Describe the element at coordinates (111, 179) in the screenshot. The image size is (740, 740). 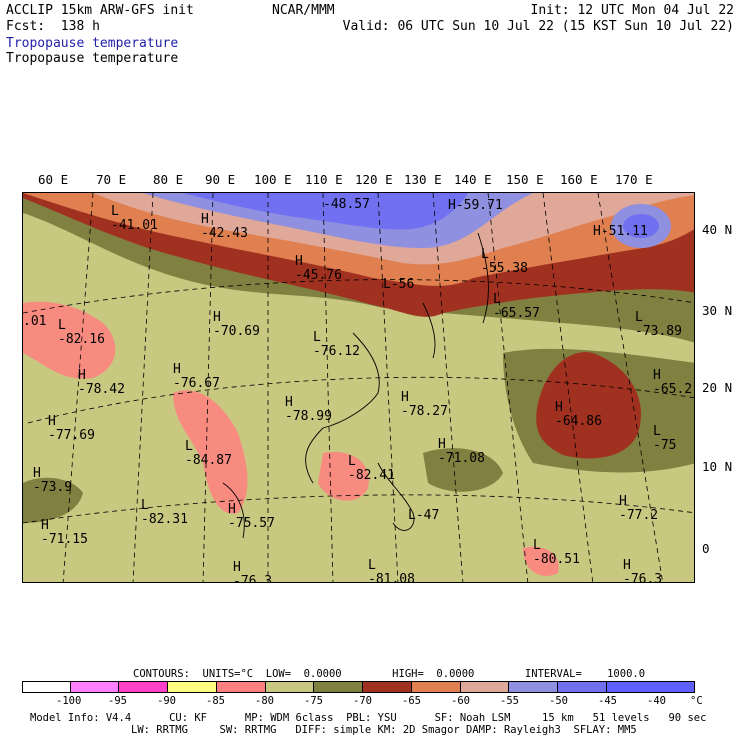
I see `lon-label: 70 E` at that location.